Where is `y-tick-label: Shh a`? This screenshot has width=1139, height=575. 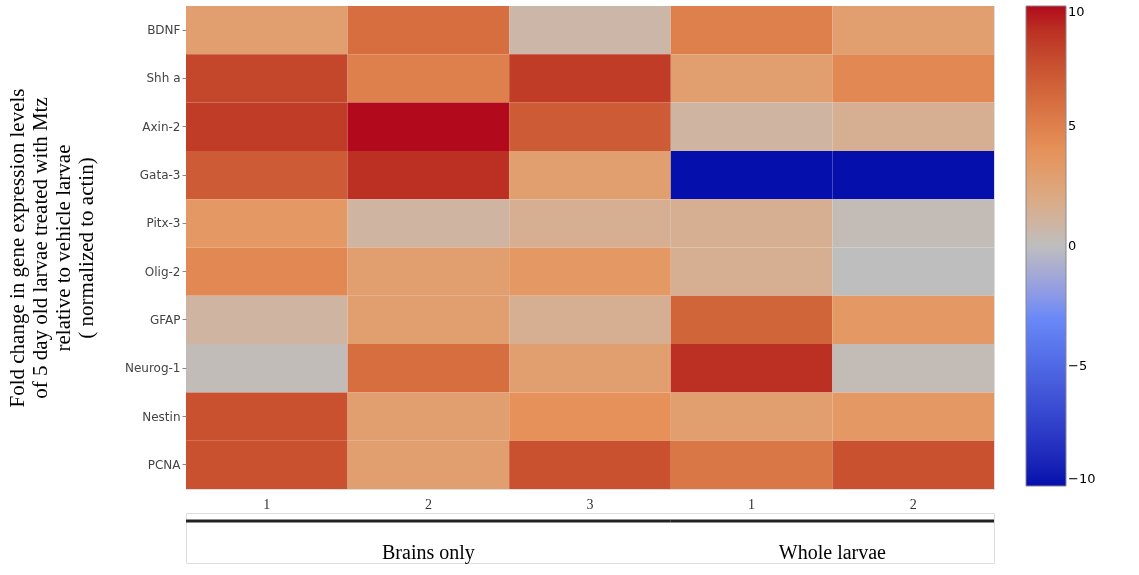
y-tick-label: Shh a is located at coordinates (163, 78).